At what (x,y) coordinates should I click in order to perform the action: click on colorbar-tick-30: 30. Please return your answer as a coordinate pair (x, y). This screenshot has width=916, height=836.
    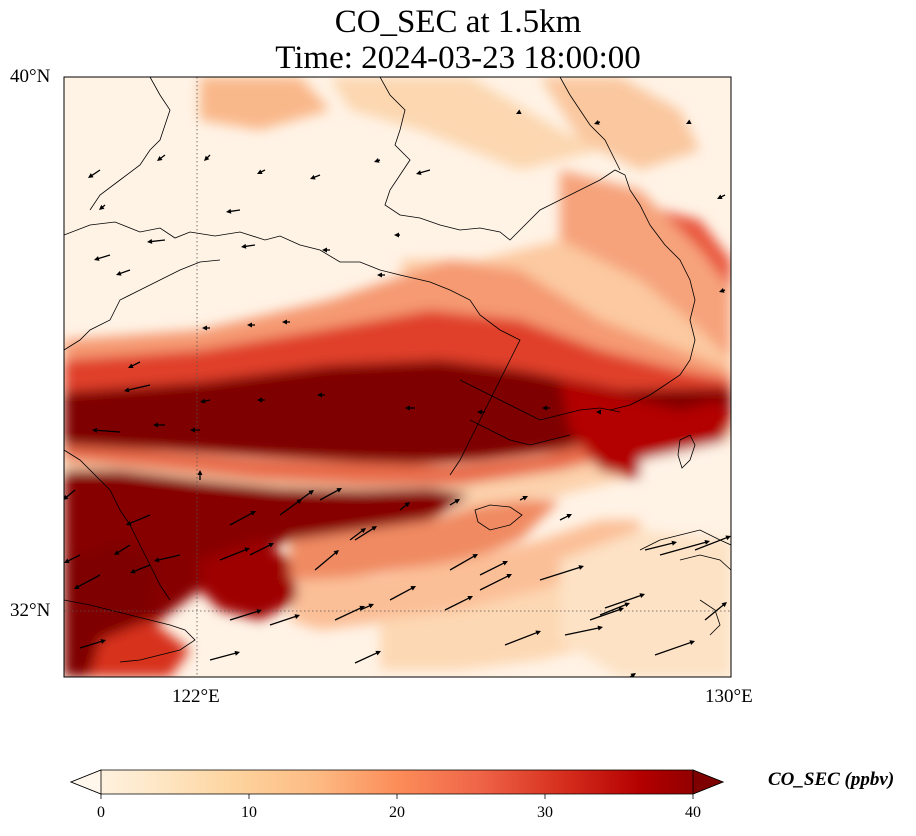
    Looking at the image, I should click on (545, 812).